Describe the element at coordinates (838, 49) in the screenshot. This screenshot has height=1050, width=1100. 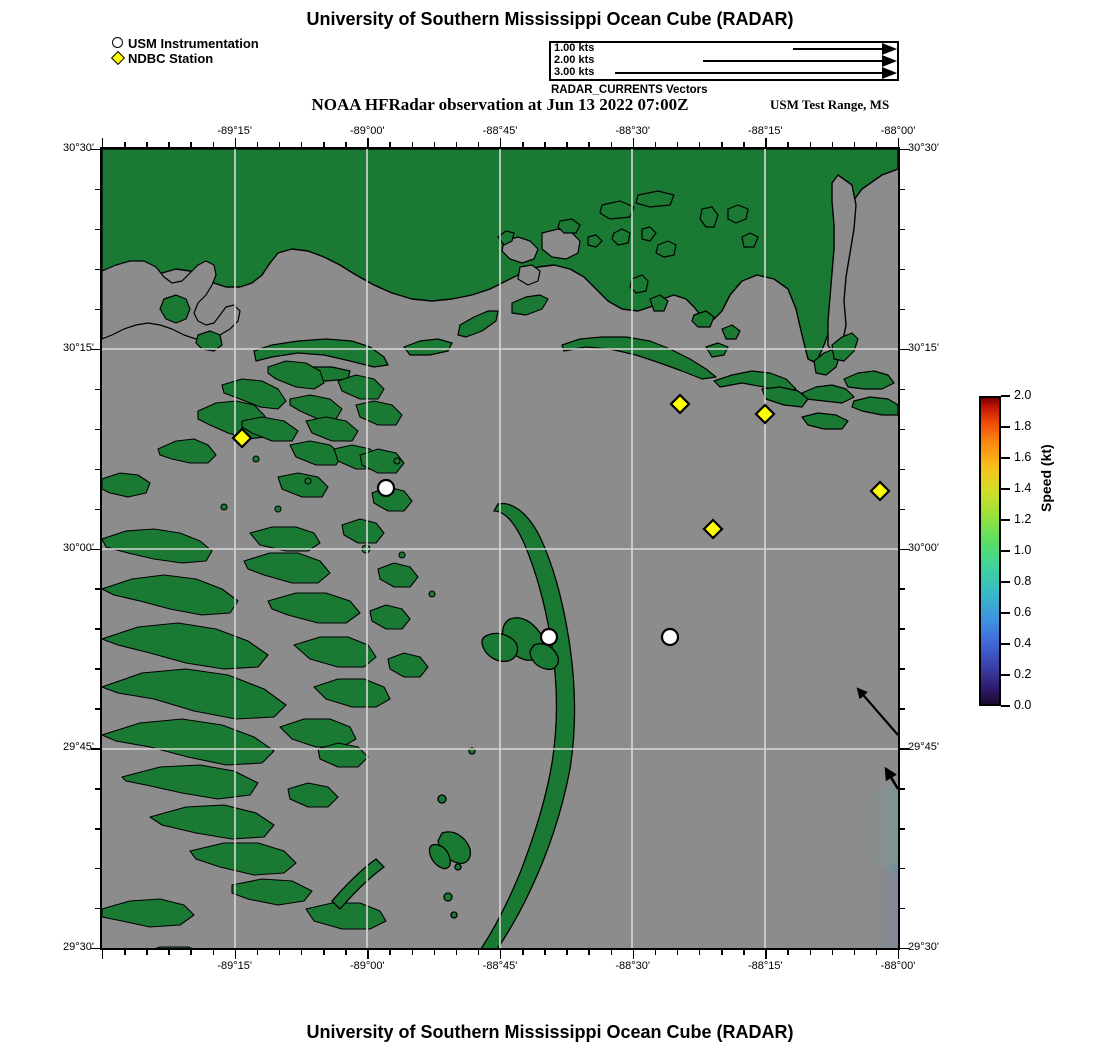
I see `vector-shaft-1kt` at that location.